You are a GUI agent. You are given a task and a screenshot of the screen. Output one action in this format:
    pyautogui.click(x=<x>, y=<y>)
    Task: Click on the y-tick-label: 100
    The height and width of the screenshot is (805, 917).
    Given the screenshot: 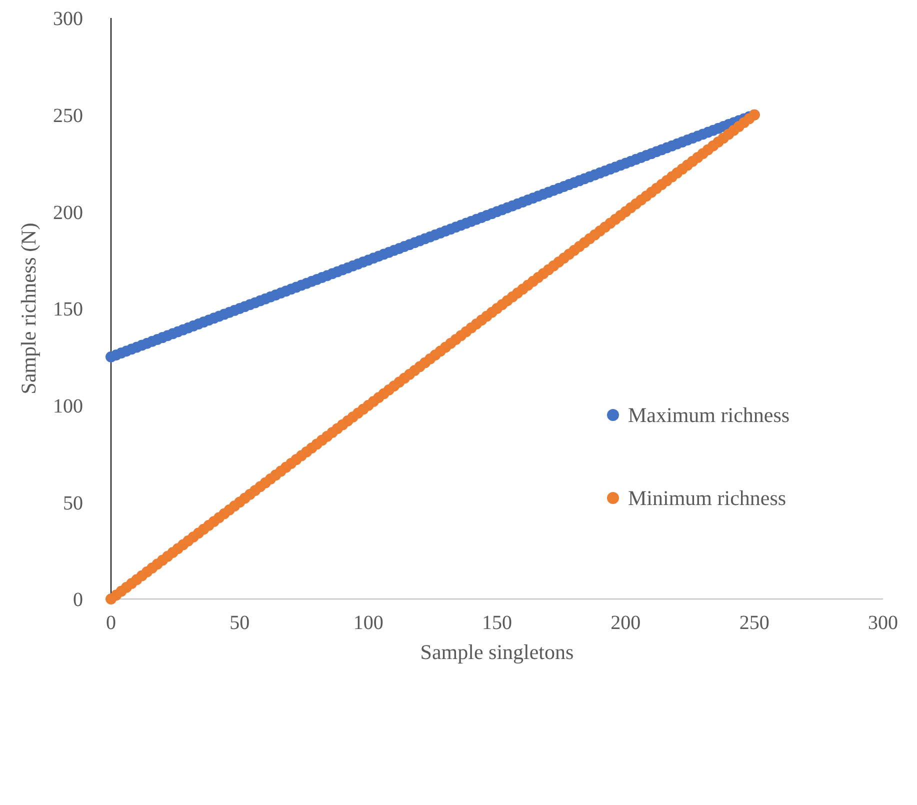 What is the action you would take?
    pyautogui.click(x=68, y=406)
    